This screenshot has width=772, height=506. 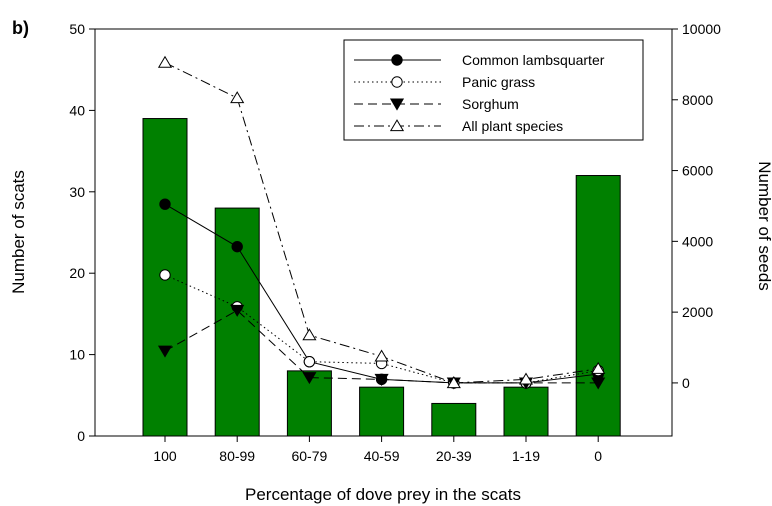 What do you see at coordinates (498, 82) in the screenshot?
I see `legend-label-panic-grass: Panic grass` at bounding box center [498, 82].